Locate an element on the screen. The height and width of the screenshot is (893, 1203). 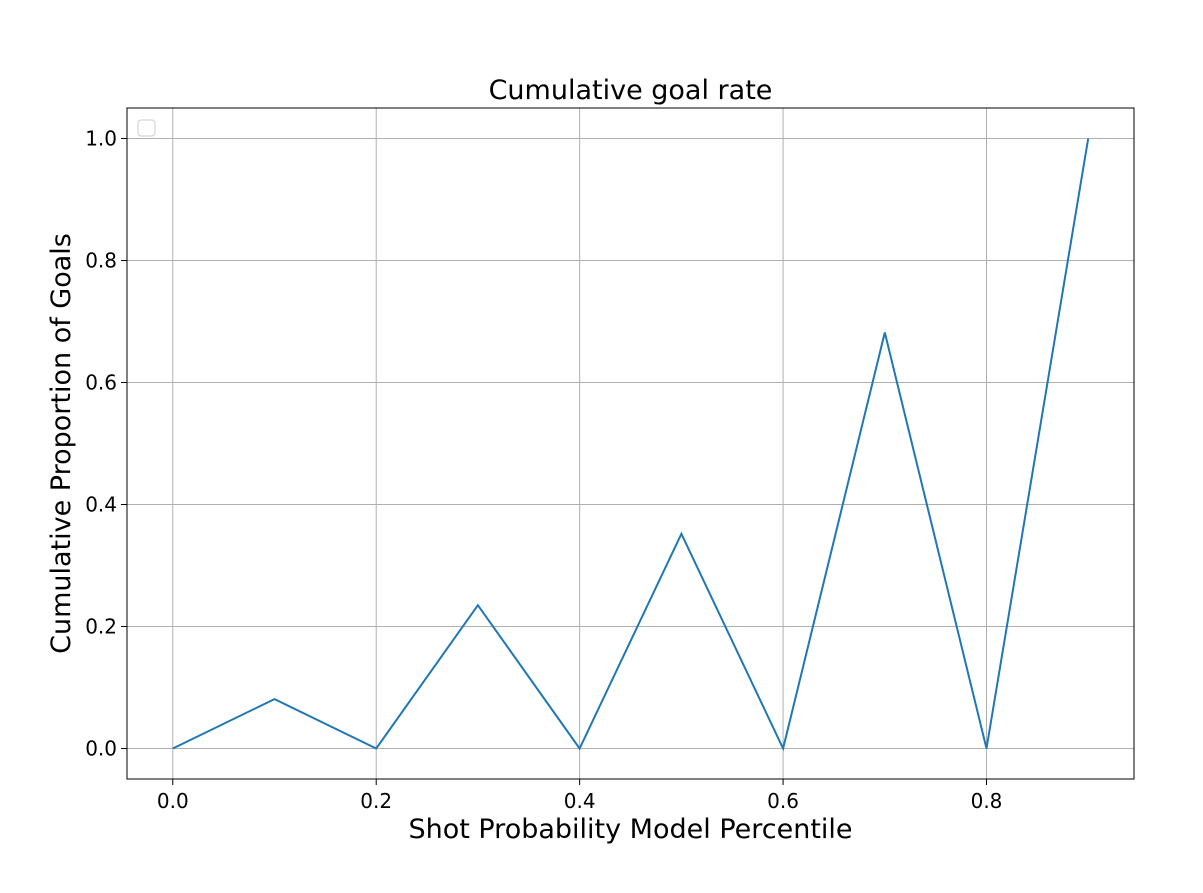
y-tick-label: 1.0 is located at coordinates (101, 139).